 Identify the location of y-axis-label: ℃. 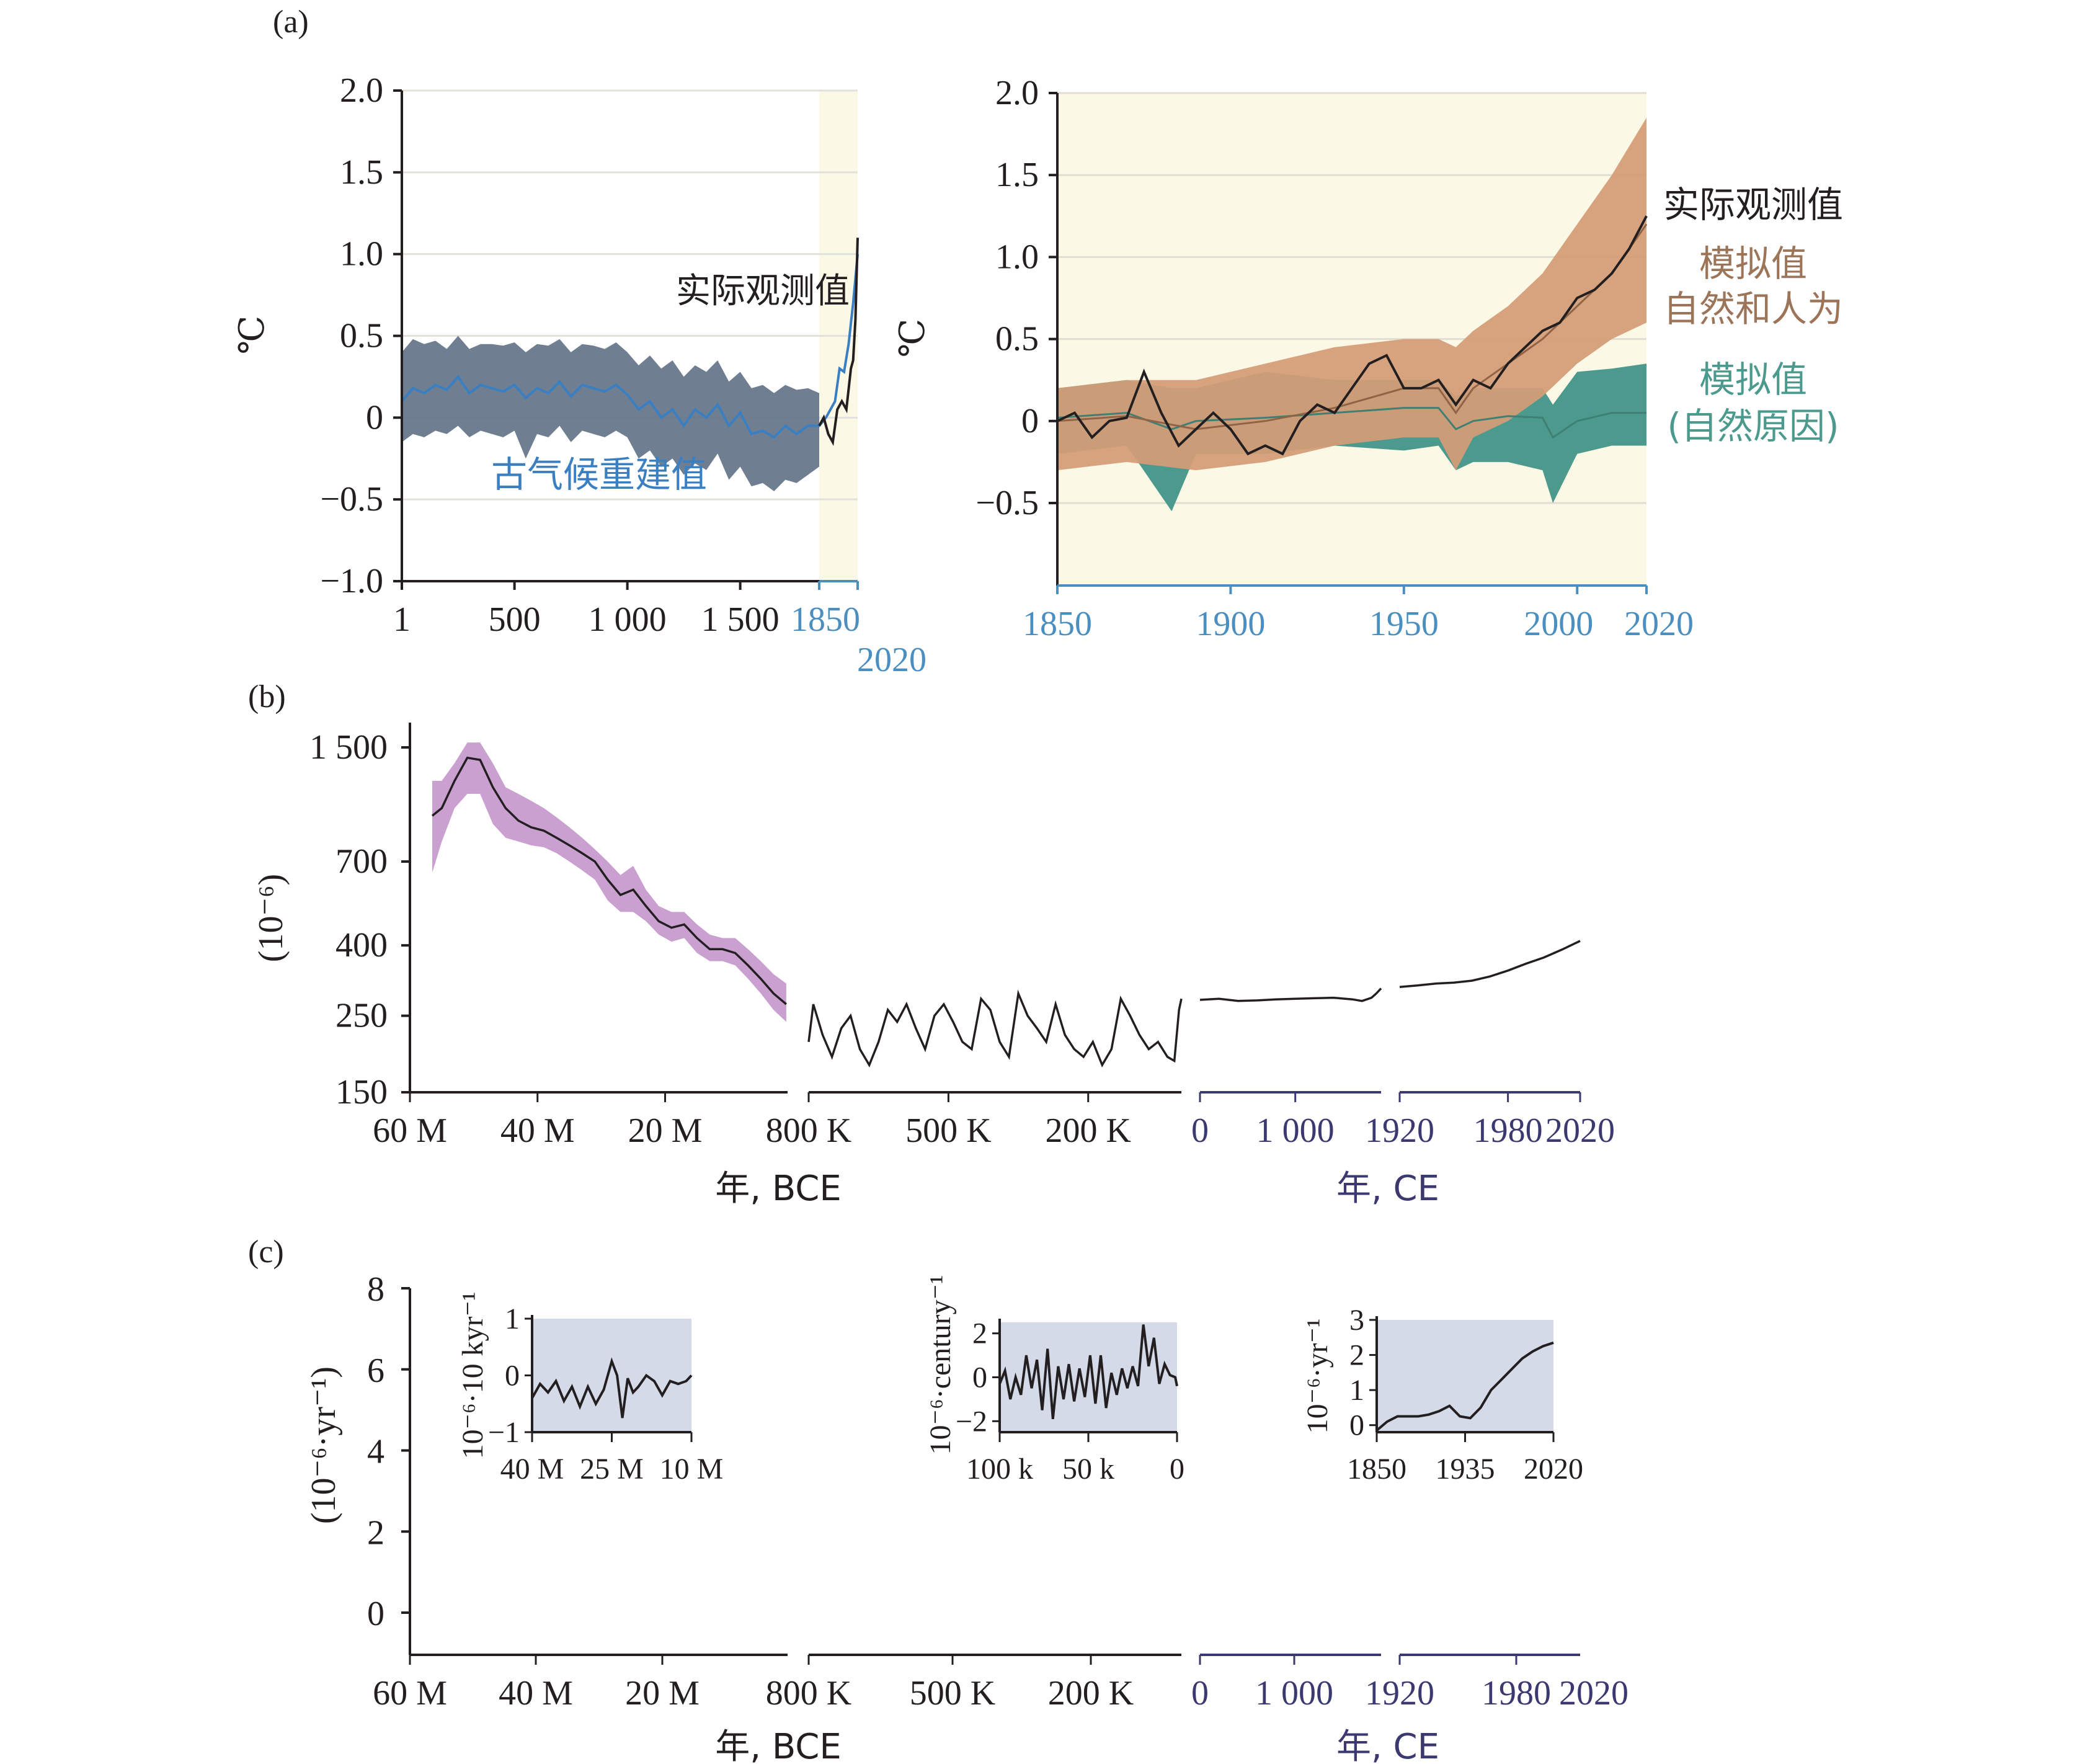
(253, 335).